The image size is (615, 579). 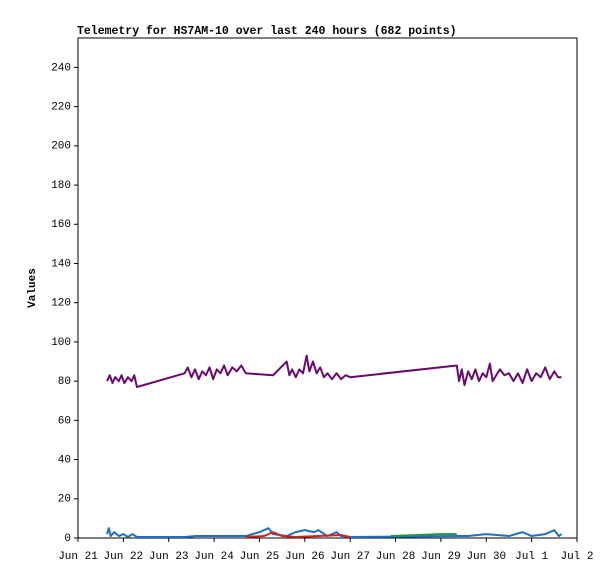 What do you see at coordinates (61, 225) in the screenshot?
I see `y-tick-label: 160` at bounding box center [61, 225].